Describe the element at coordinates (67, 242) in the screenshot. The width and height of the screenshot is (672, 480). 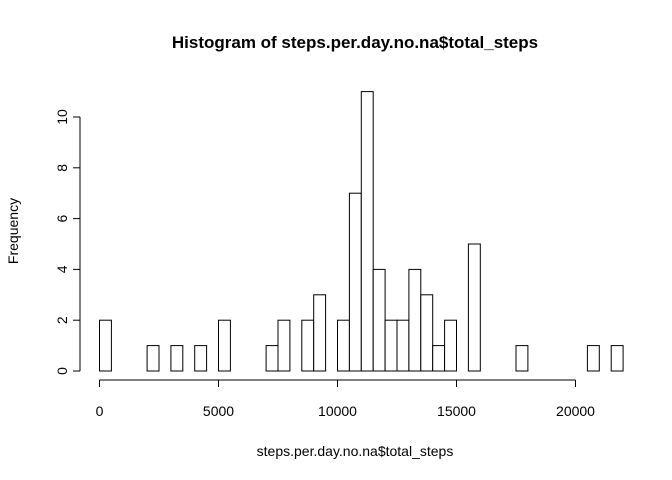
I see `y-axis: 0 2 4 6 8 10` at that location.